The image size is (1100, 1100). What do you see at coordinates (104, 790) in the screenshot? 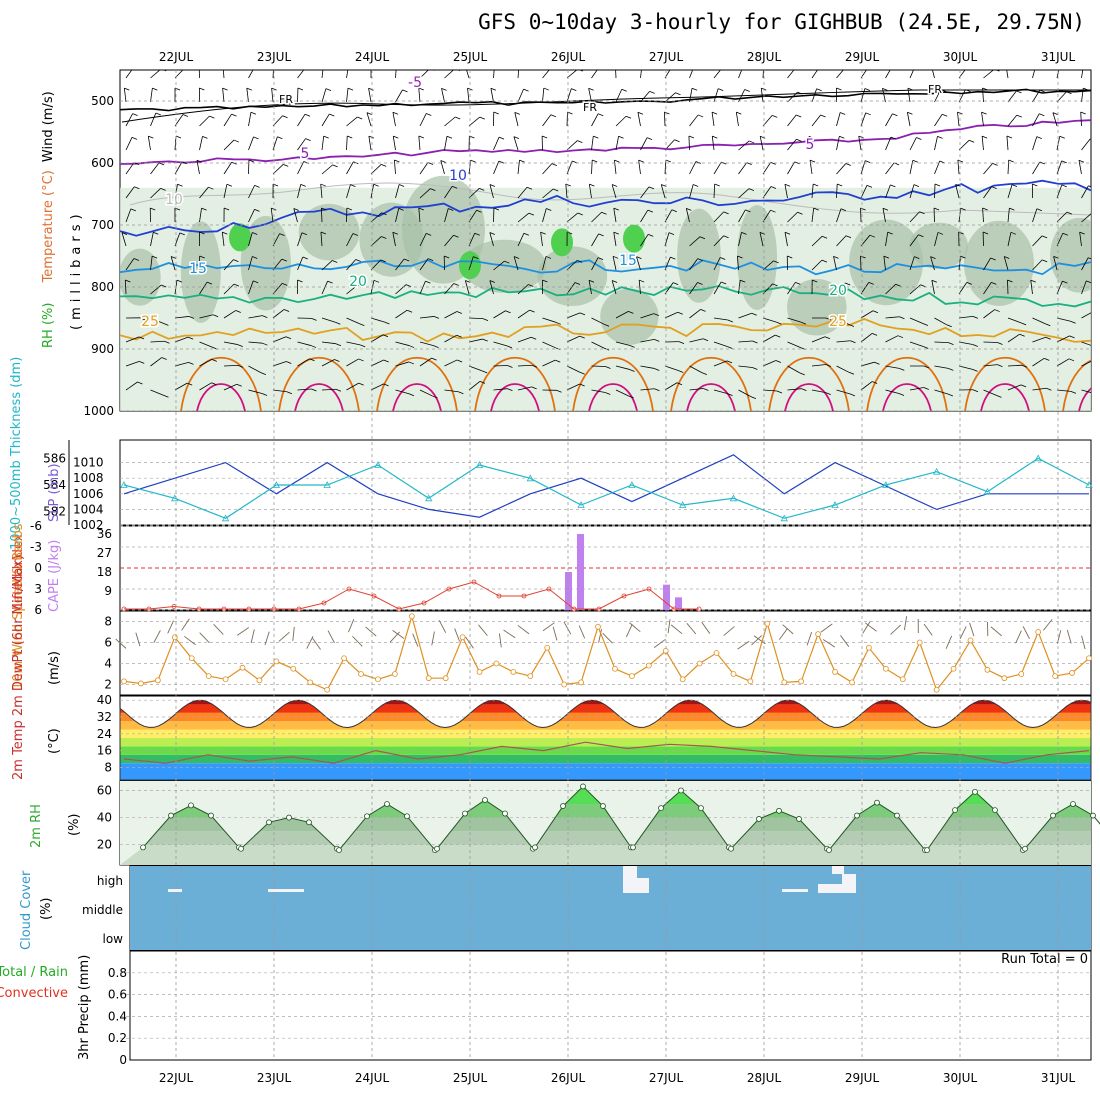
I see `tick-label: 60` at bounding box center [104, 790].